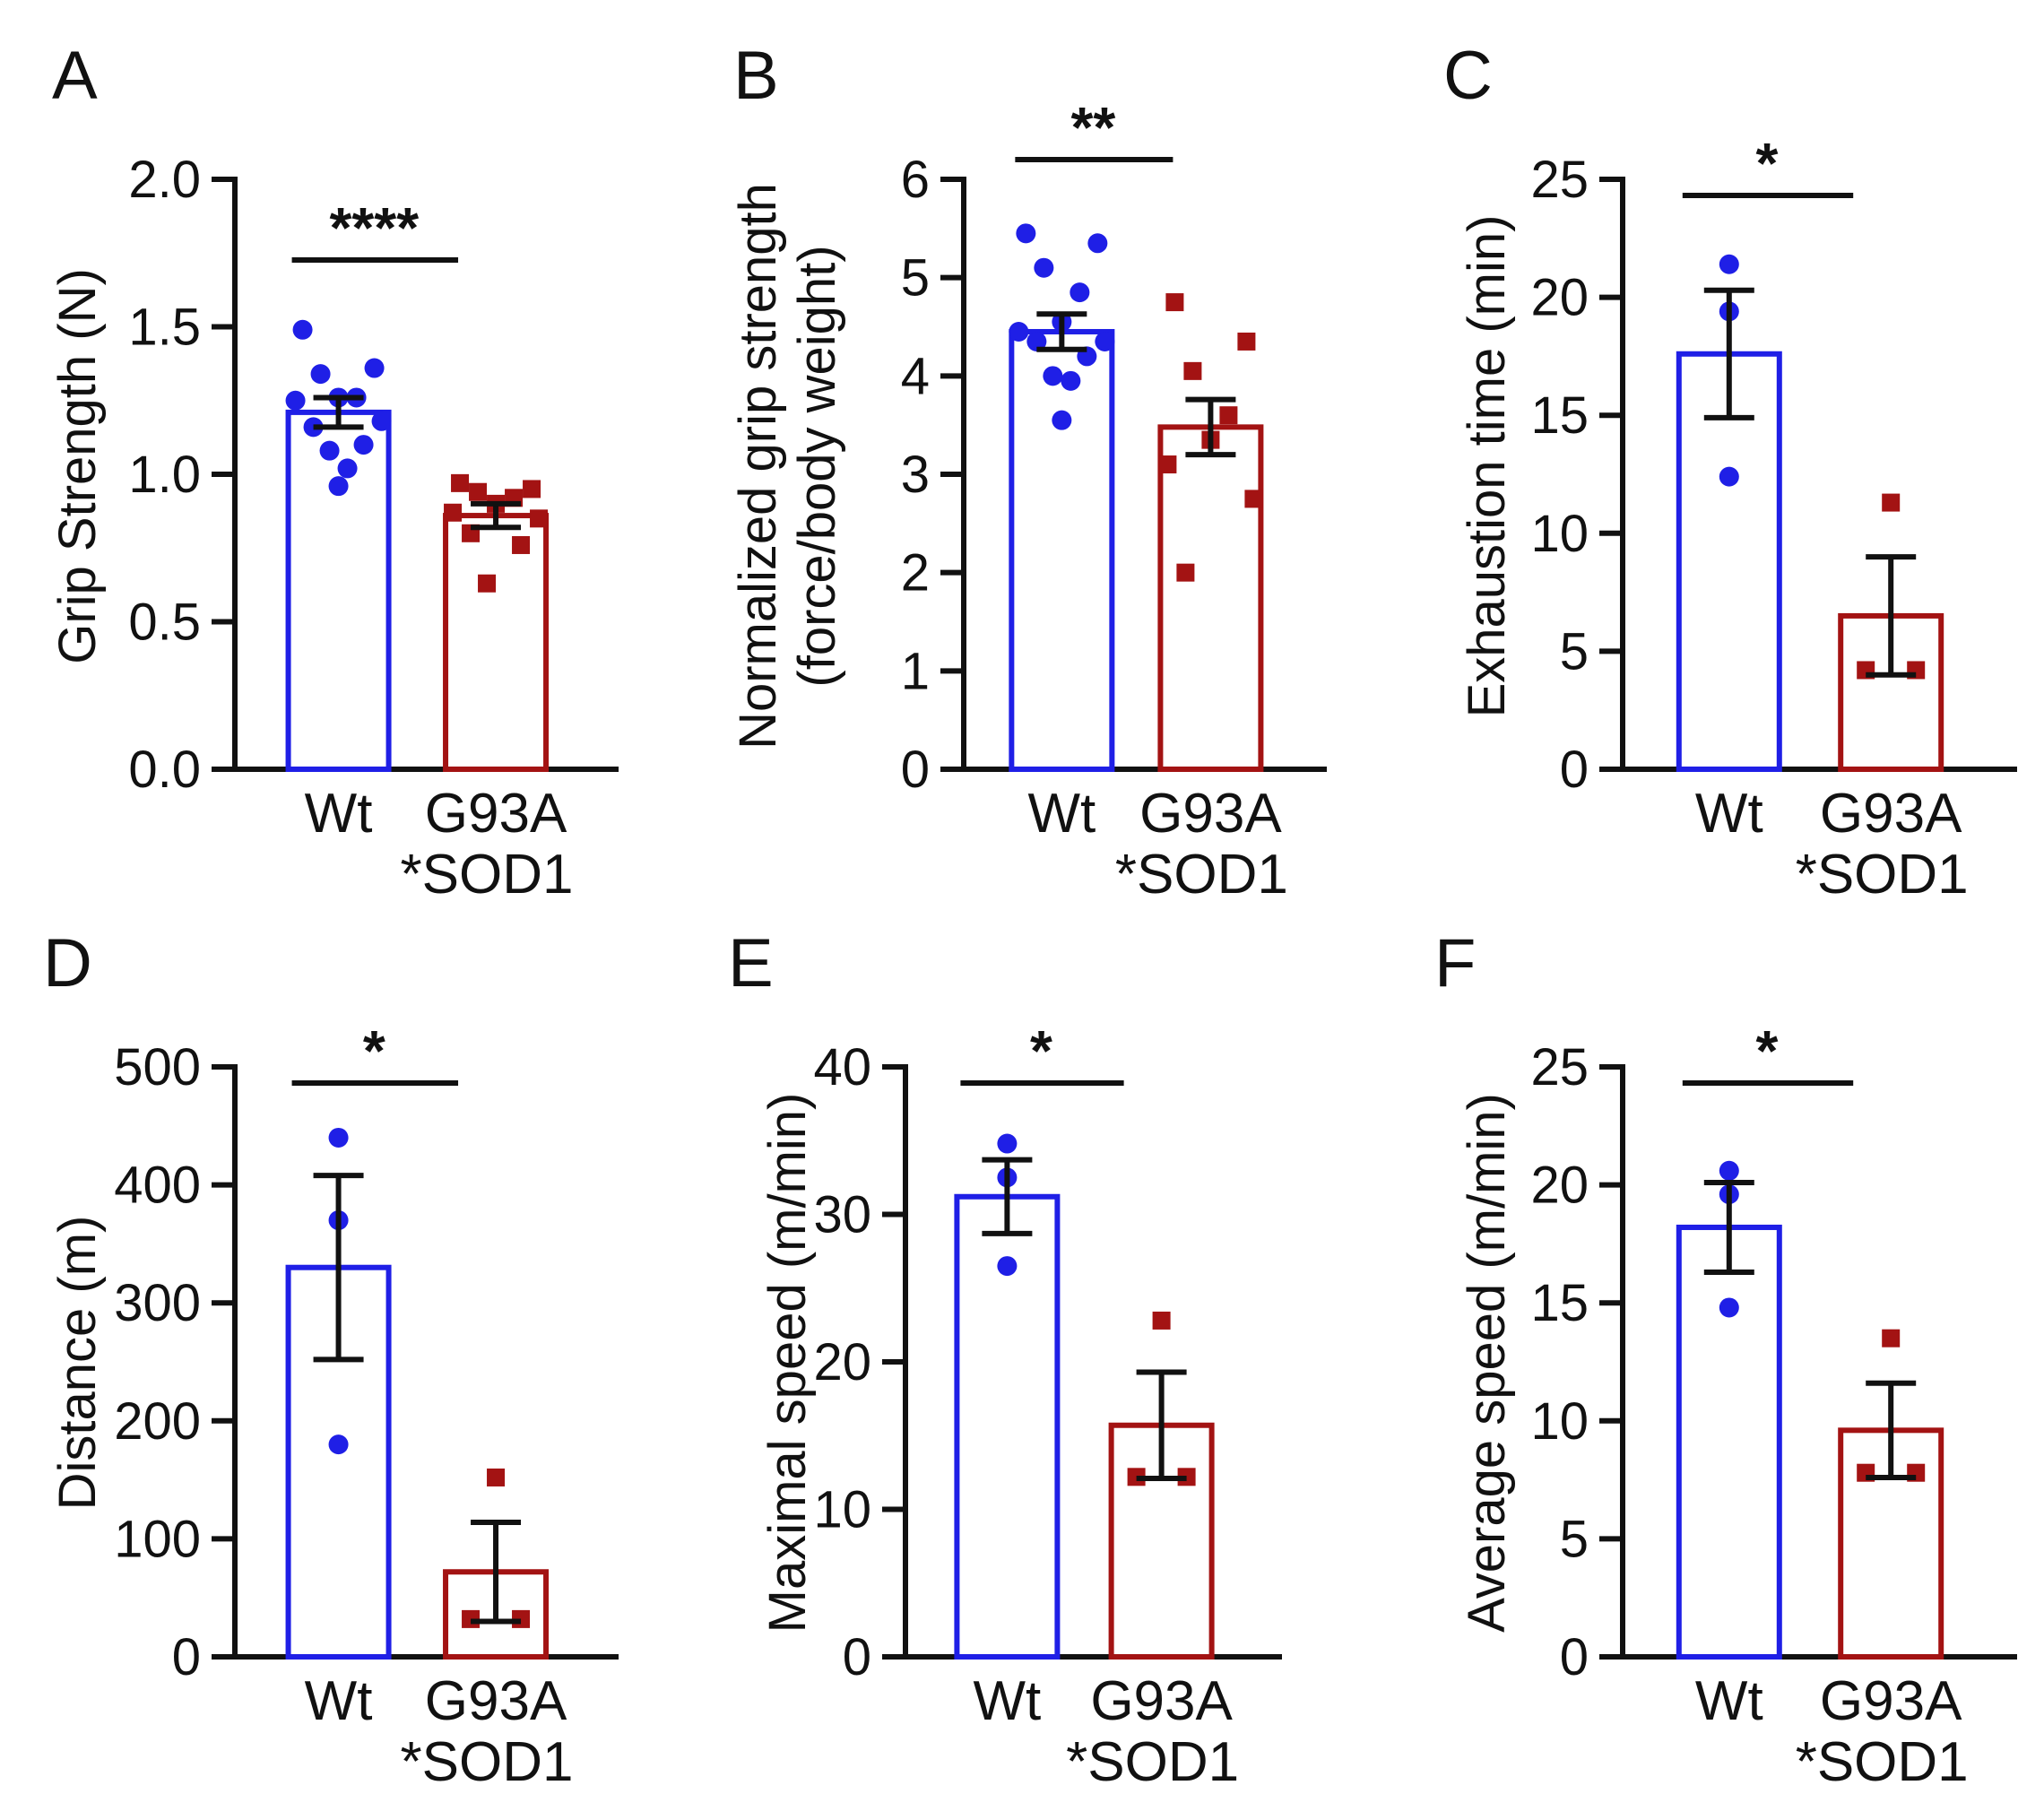 The height and width of the screenshot is (1820, 2044). I want to click on panel-letter: A, so click(75, 76).